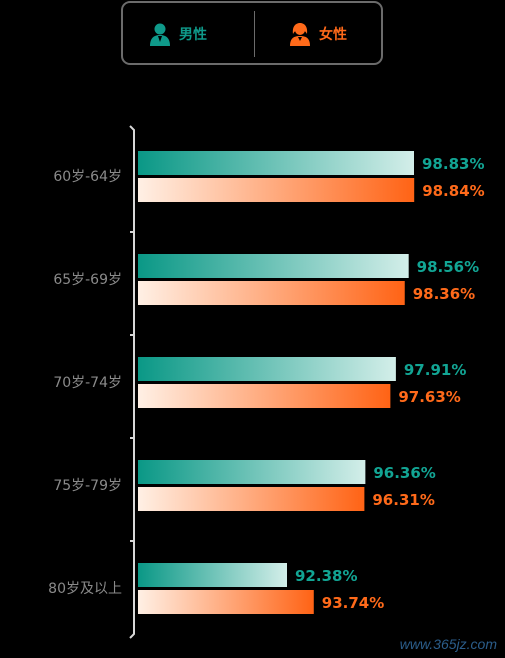 Image resolution: width=505 pixels, height=658 pixels. I want to click on category-label: 80岁及以上, so click(85, 589).